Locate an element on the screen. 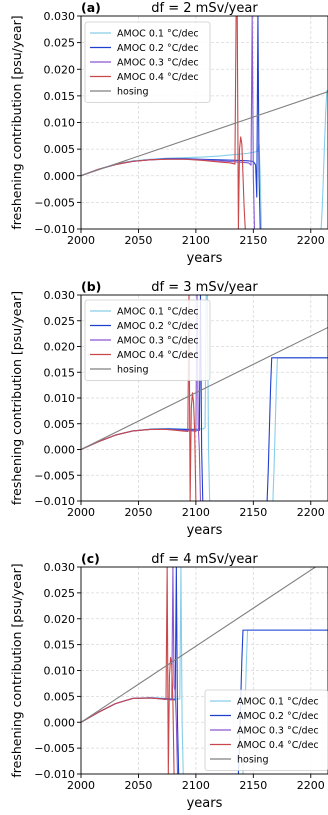  chart-title: df = 3 mSv/year is located at coordinates (204, 287).